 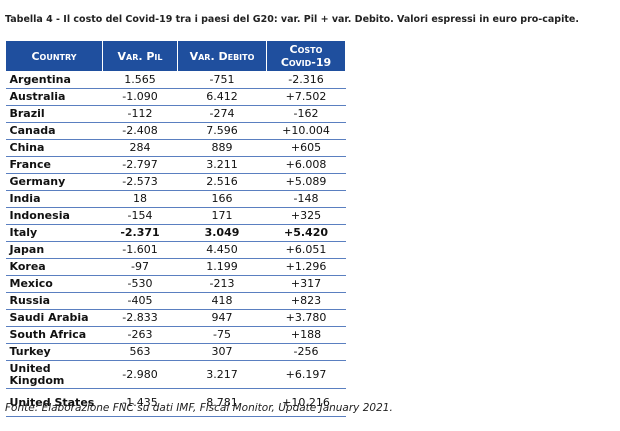 What do you see at coordinates (54, 199) in the screenshot?
I see `country-cell: India` at bounding box center [54, 199].